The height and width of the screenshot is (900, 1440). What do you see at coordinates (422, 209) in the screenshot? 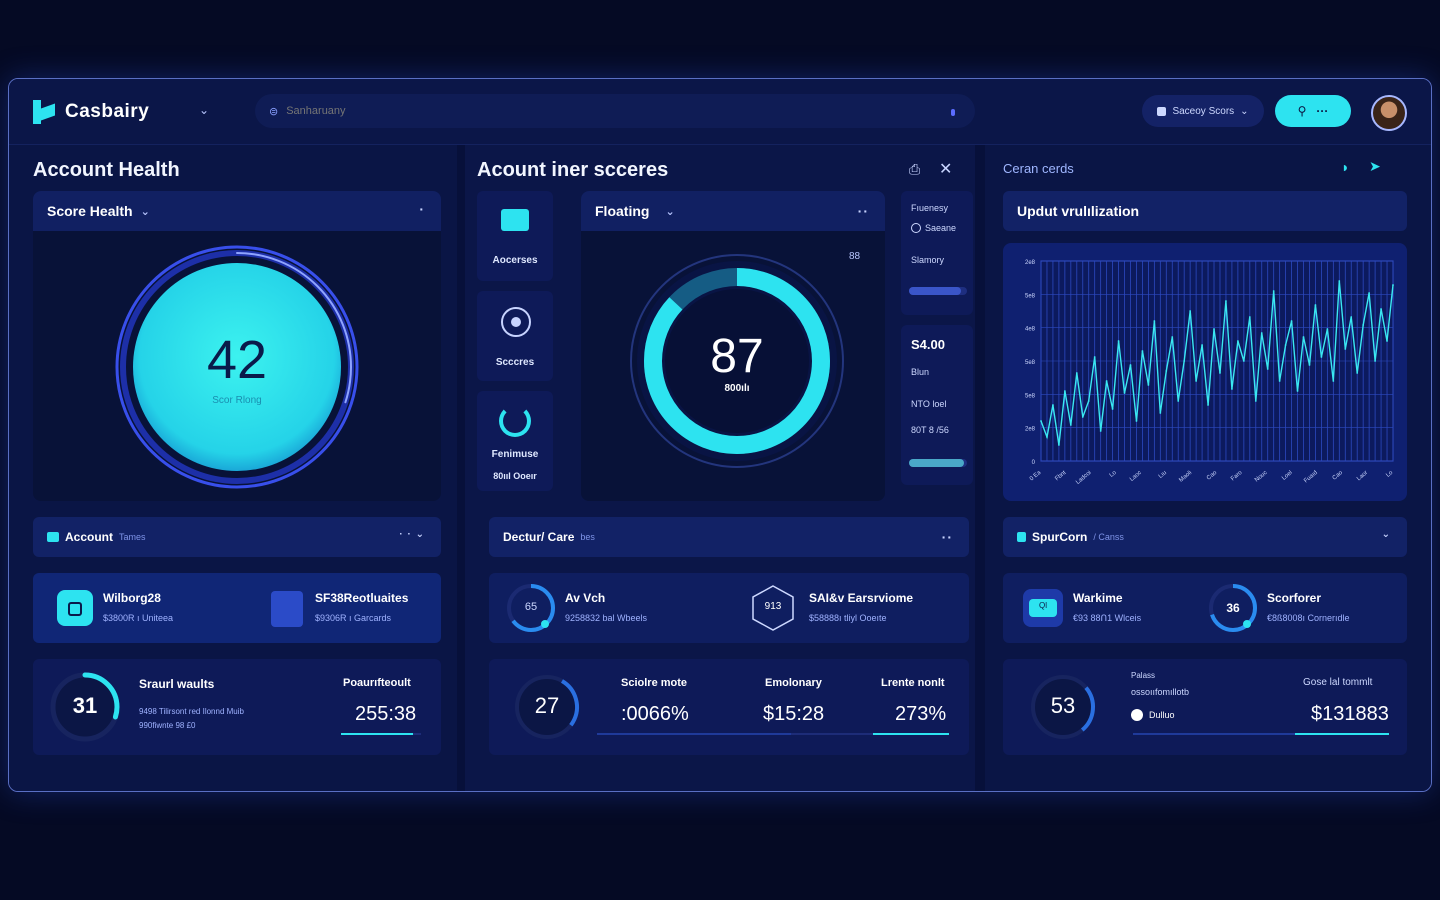
I see `more-icon: ·` at bounding box center [422, 209].